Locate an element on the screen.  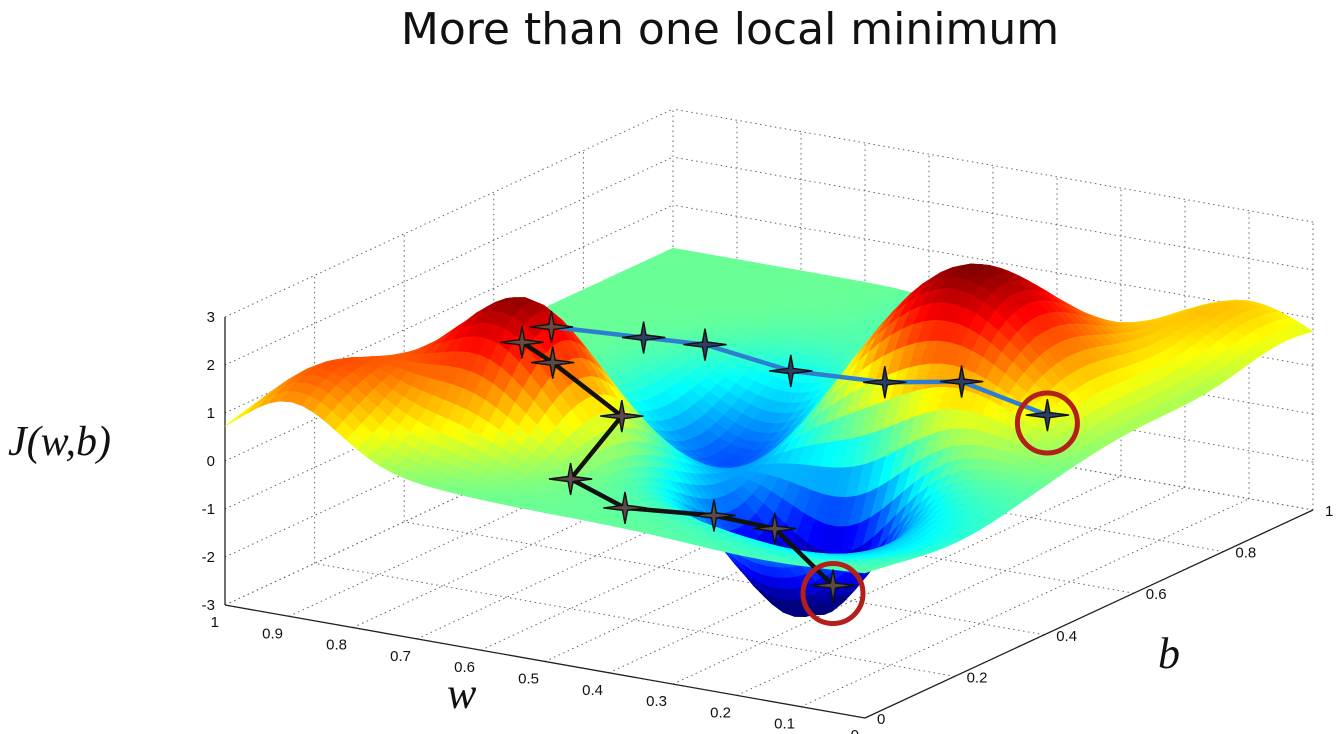
z-axis-label: J(w,b) is located at coordinates (59, 442).